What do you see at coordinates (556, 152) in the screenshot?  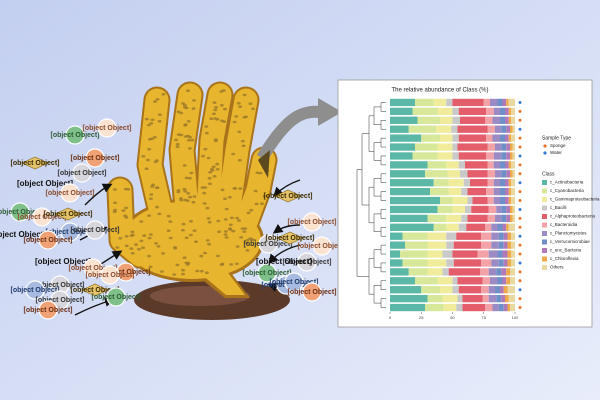 I see `legend-label: Water` at bounding box center [556, 152].